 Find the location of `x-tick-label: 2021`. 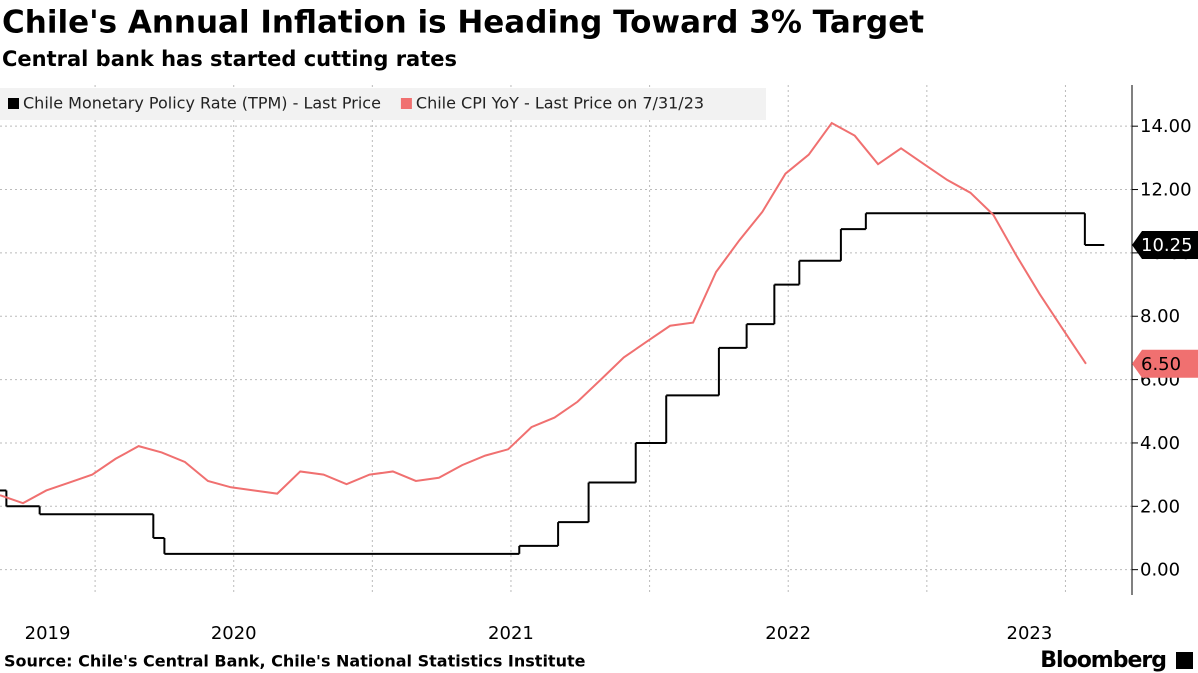

x-tick-label: 2021 is located at coordinates (511, 633).